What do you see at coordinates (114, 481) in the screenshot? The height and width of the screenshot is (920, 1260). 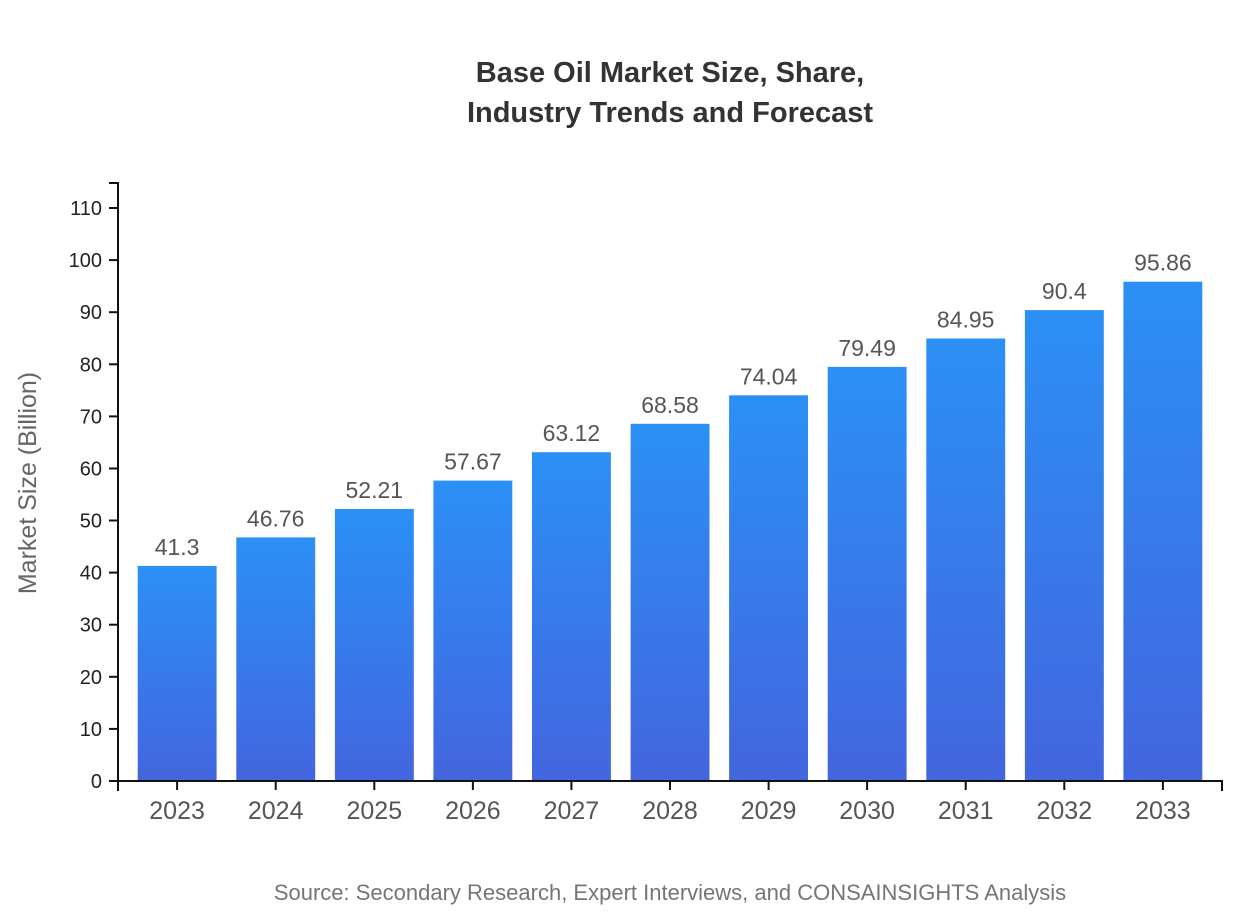 I see `y-axis-line` at bounding box center [114, 481].